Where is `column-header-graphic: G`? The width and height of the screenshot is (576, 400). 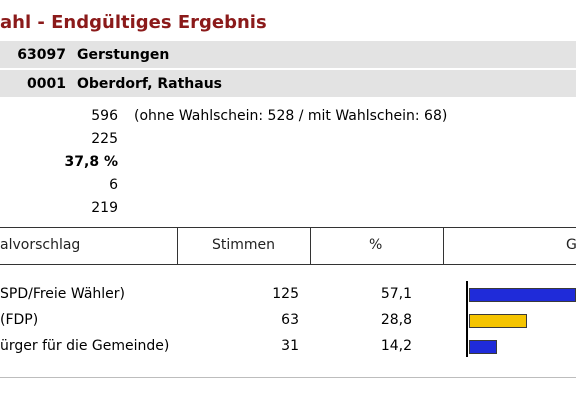 column-header-graphic: G is located at coordinates (571, 245).